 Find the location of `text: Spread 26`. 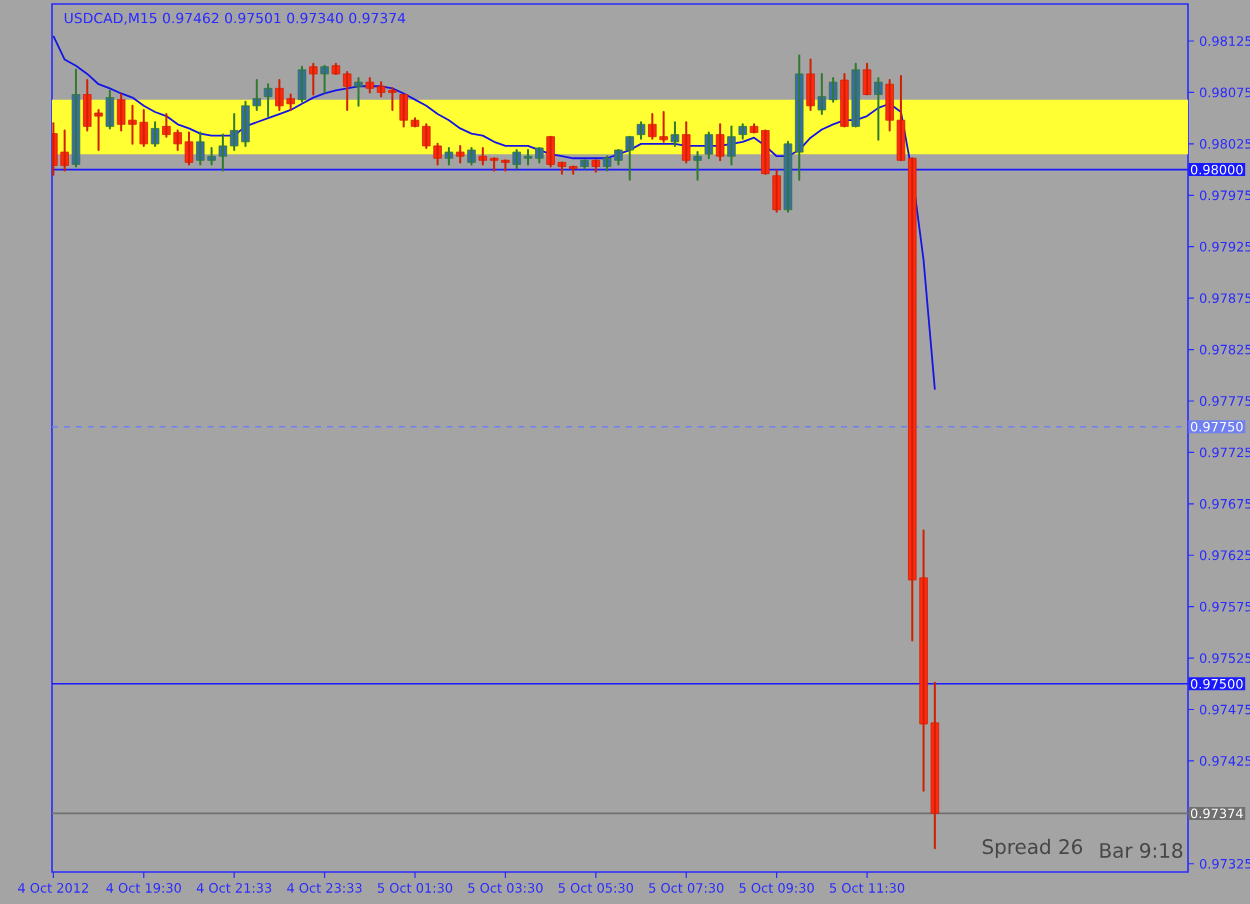

text: Spread 26 is located at coordinates (1032, 848).